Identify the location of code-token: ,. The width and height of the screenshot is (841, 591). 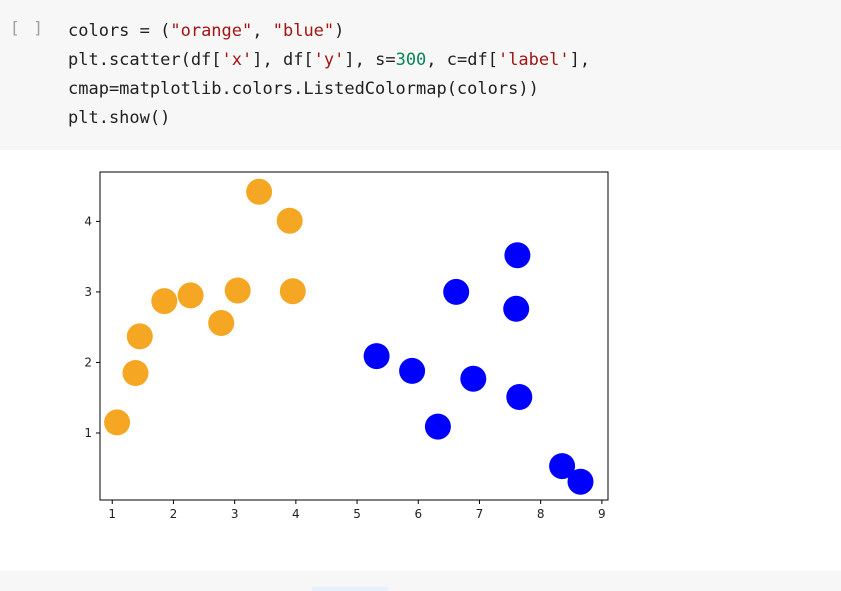
(262, 31).